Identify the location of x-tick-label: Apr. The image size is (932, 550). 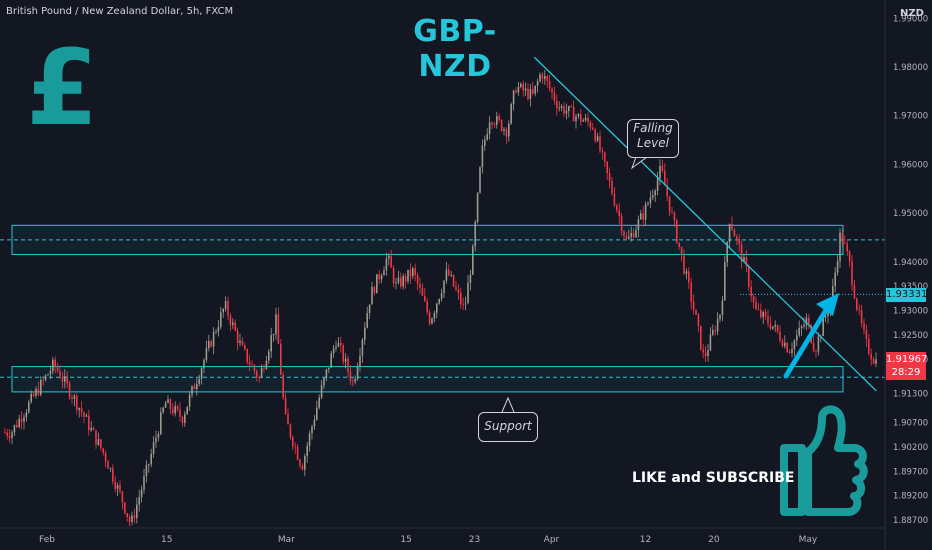
(552, 540).